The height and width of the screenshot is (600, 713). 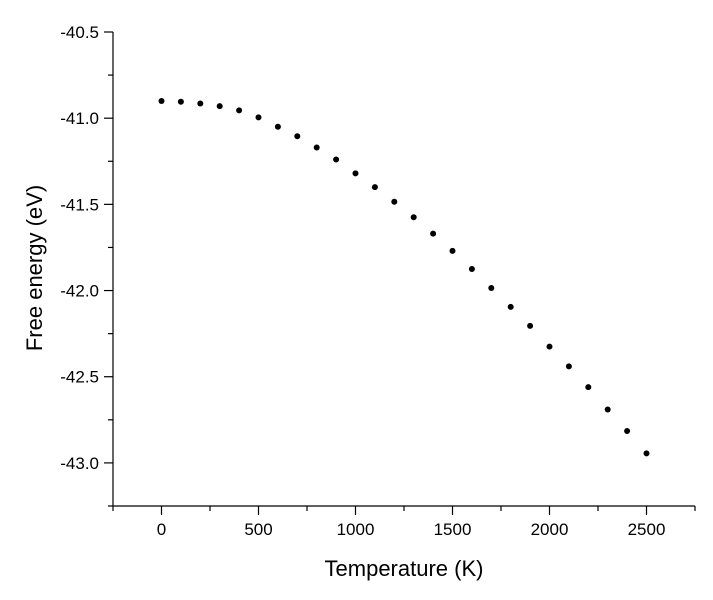 I want to click on x-axis-ticks: 0 500 1000 1500 2000 2500, so click(x=404, y=522).